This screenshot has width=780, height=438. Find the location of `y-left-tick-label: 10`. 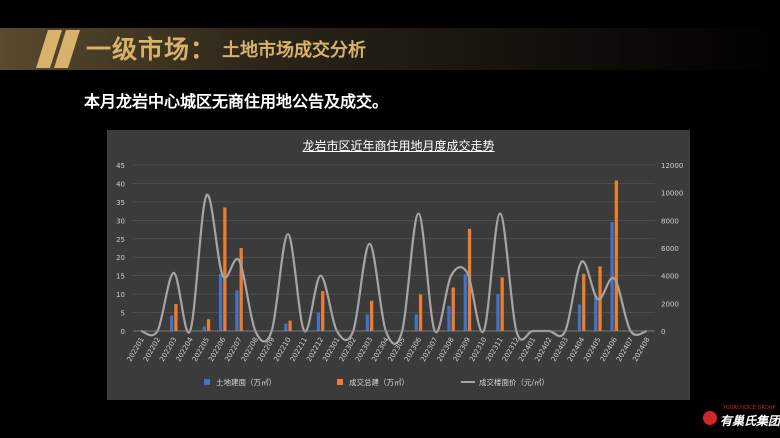

y-left-tick-label: 10 is located at coordinates (120, 295).